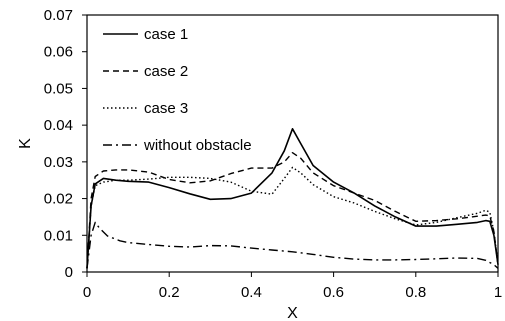  What do you see at coordinates (177, 90) in the screenshot?
I see `legend: case 1 case 2 case 3 without obstacle` at bounding box center [177, 90].